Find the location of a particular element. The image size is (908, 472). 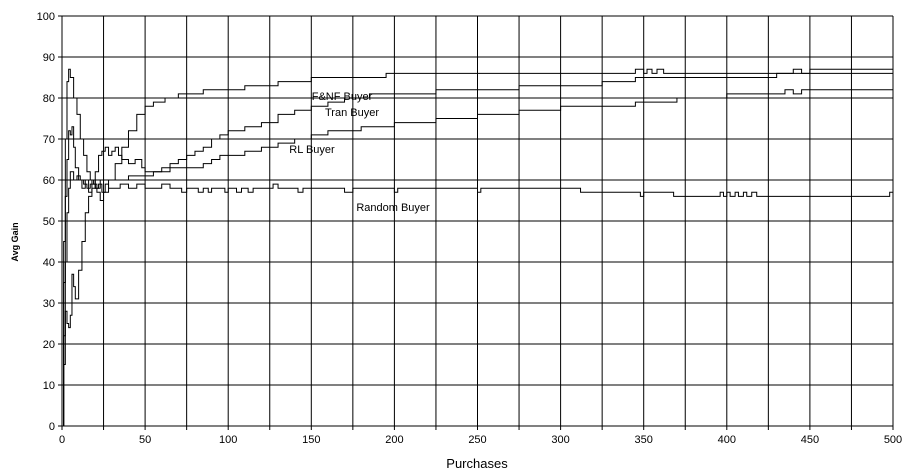

x-tick-label: 150 is located at coordinates (311, 440).